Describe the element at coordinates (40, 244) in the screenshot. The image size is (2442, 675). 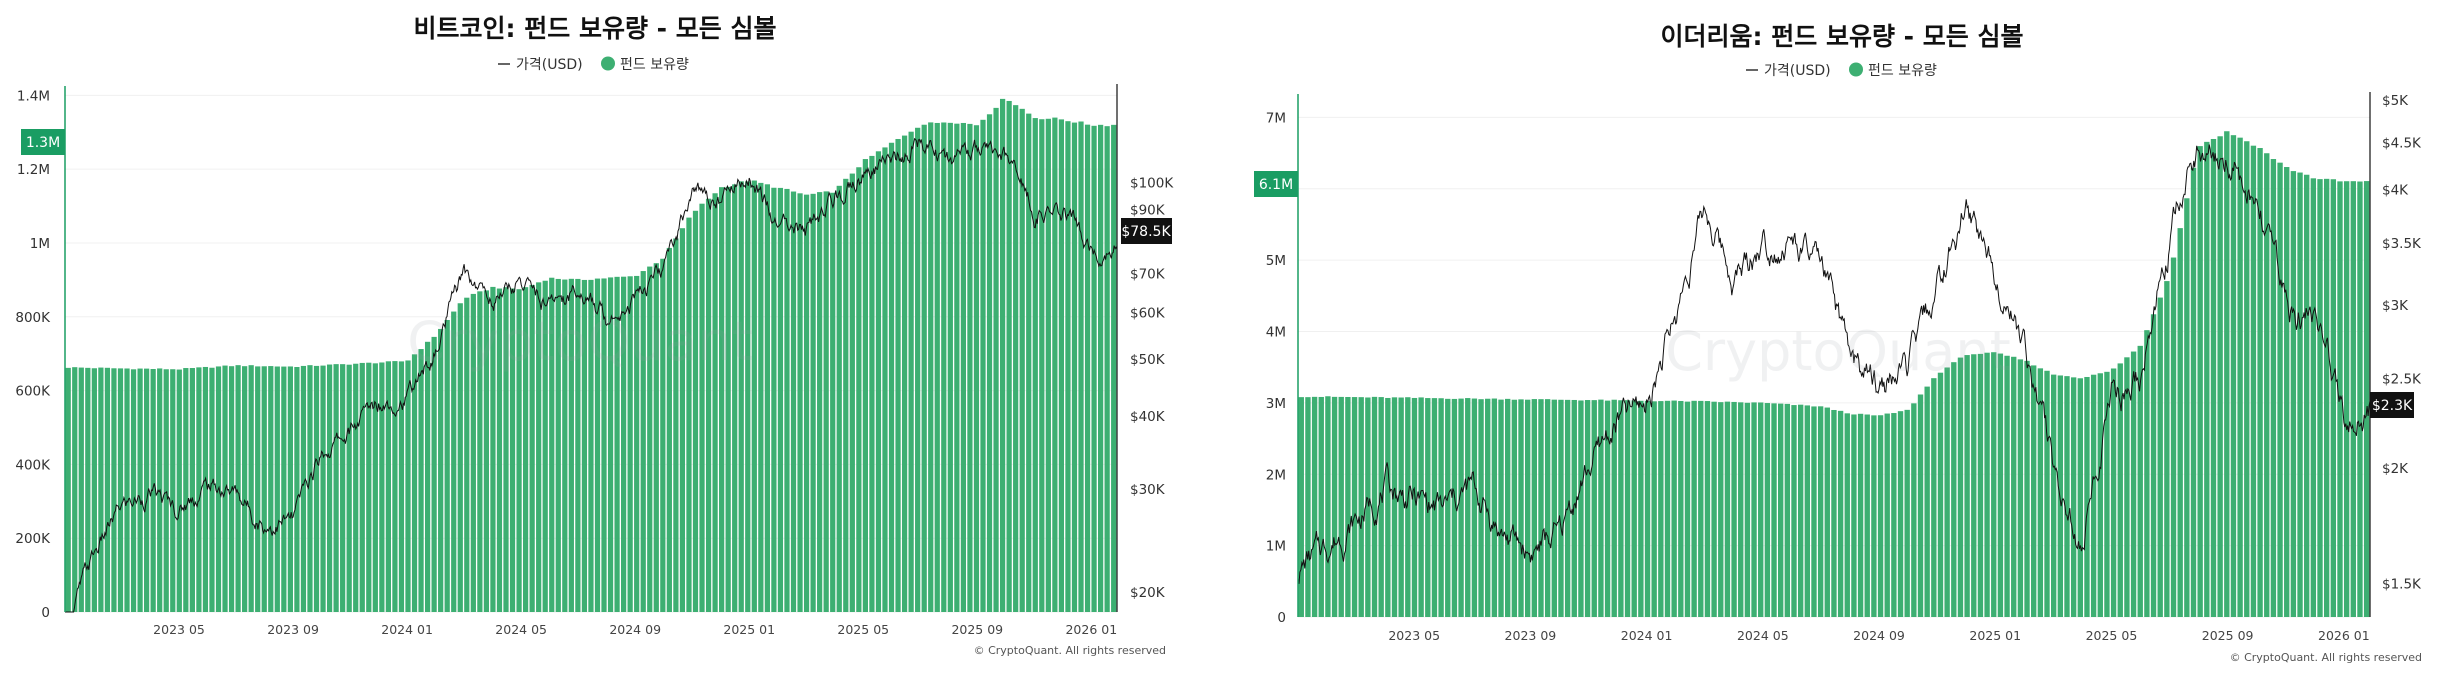
I see `left-tick-label: 1M` at that location.